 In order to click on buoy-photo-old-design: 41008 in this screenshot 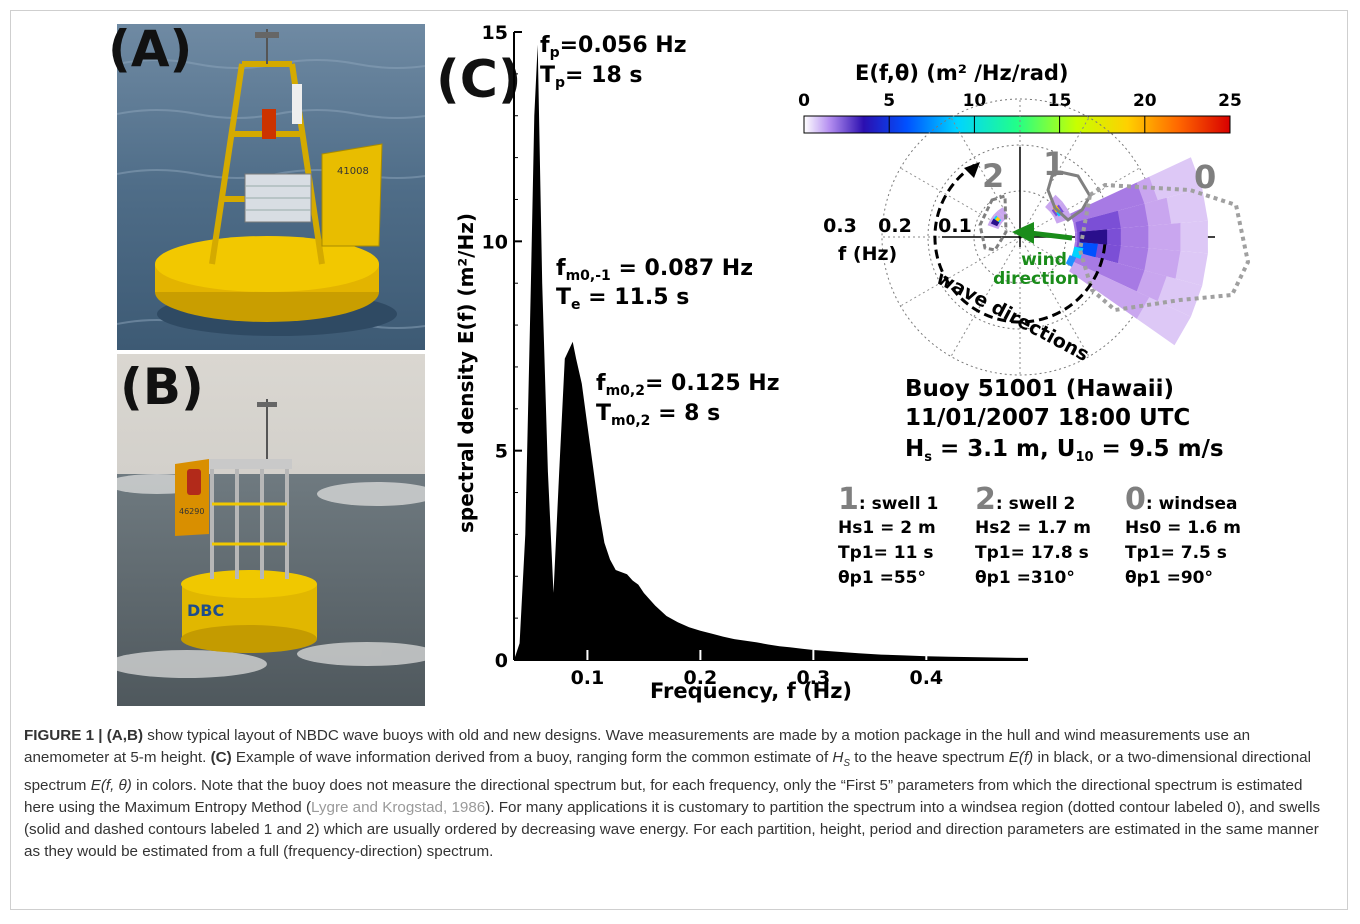, I will do `click(271, 187)`.